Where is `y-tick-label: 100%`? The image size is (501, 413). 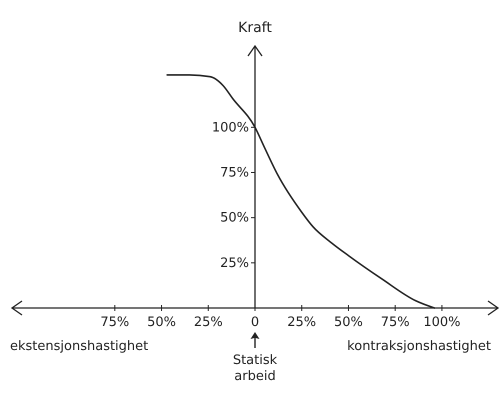 y-tick-label: 100% is located at coordinates (230, 128).